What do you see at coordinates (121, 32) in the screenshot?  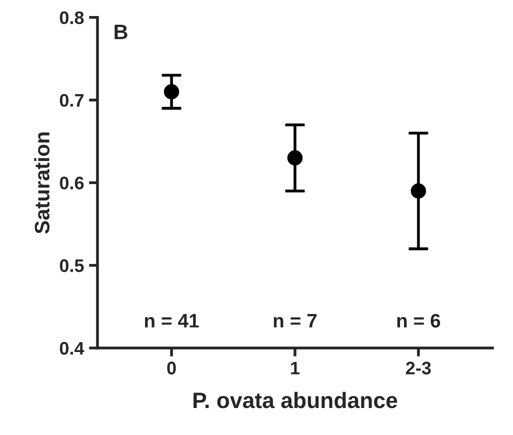 I see `annotation: B` at bounding box center [121, 32].